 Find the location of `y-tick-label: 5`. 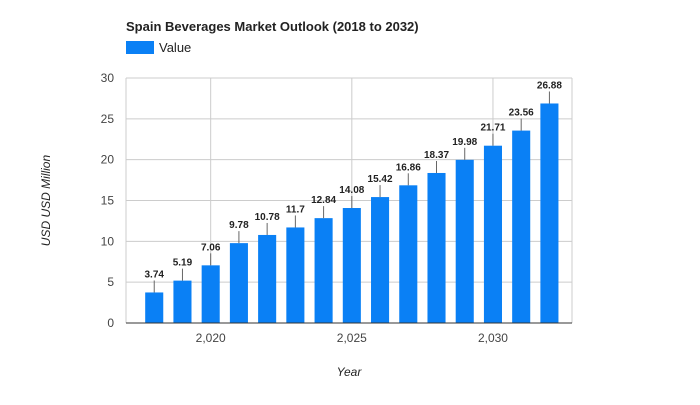

y-tick-label: 5 is located at coordinates (110, 282).